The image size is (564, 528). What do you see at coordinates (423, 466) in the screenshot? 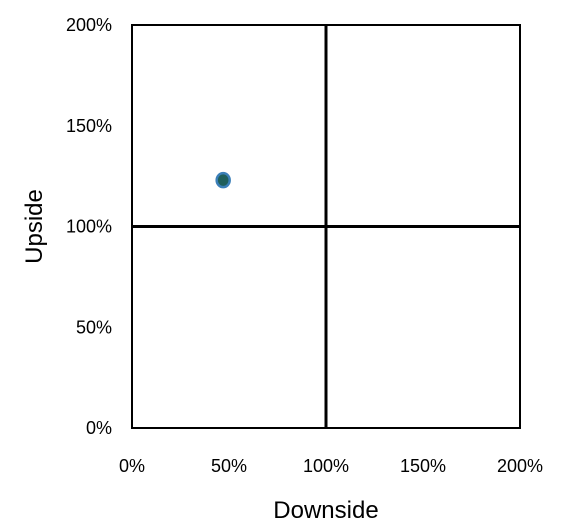
I see `x-tick-label: 150%` at bounding box center [423, 466].